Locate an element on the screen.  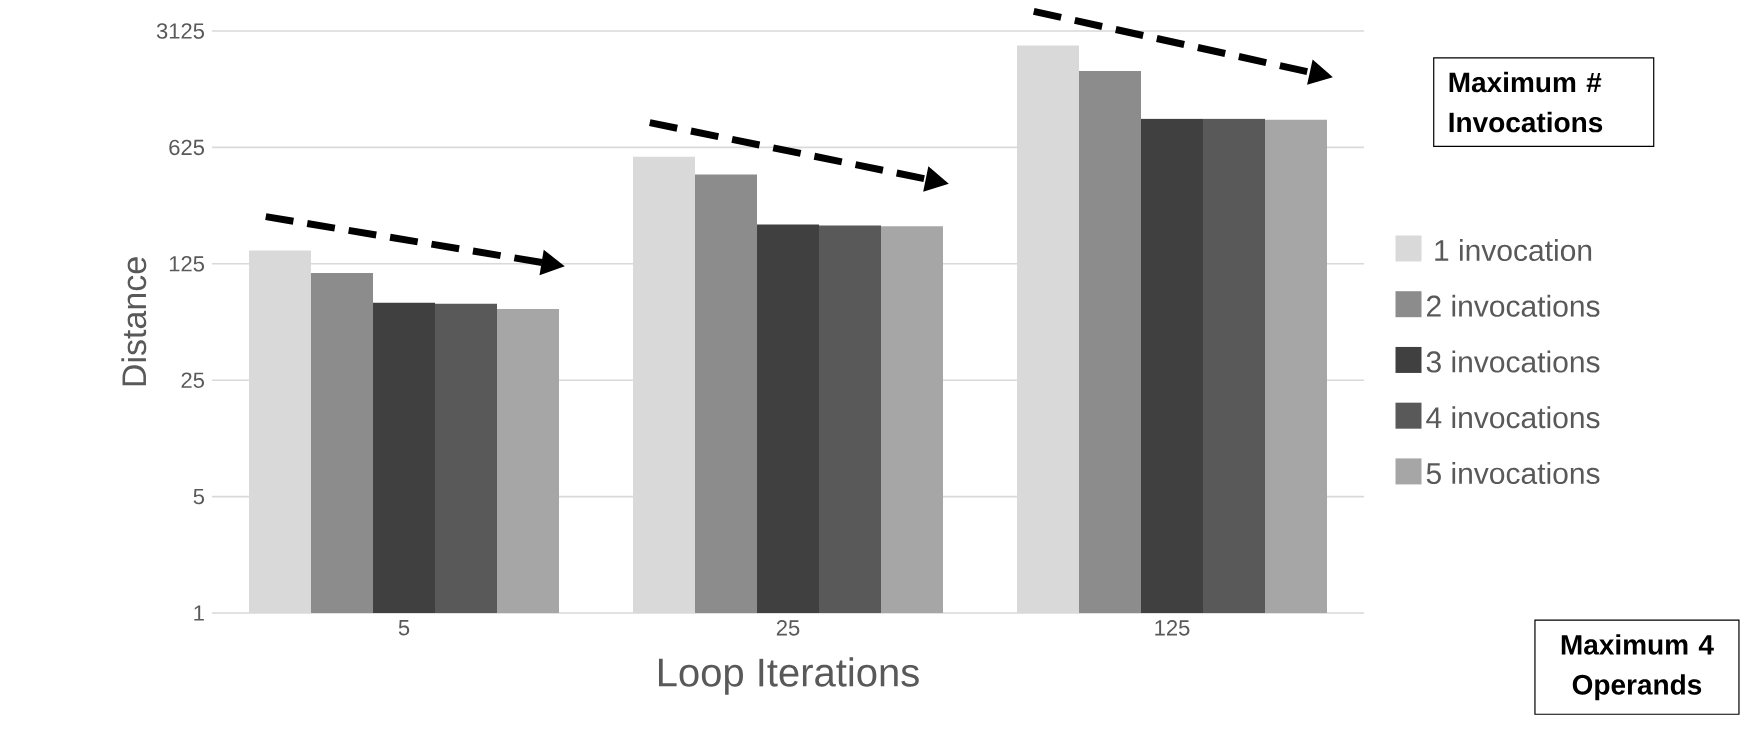
x-tick-label: 125 is located at coordinates (1172, 628).